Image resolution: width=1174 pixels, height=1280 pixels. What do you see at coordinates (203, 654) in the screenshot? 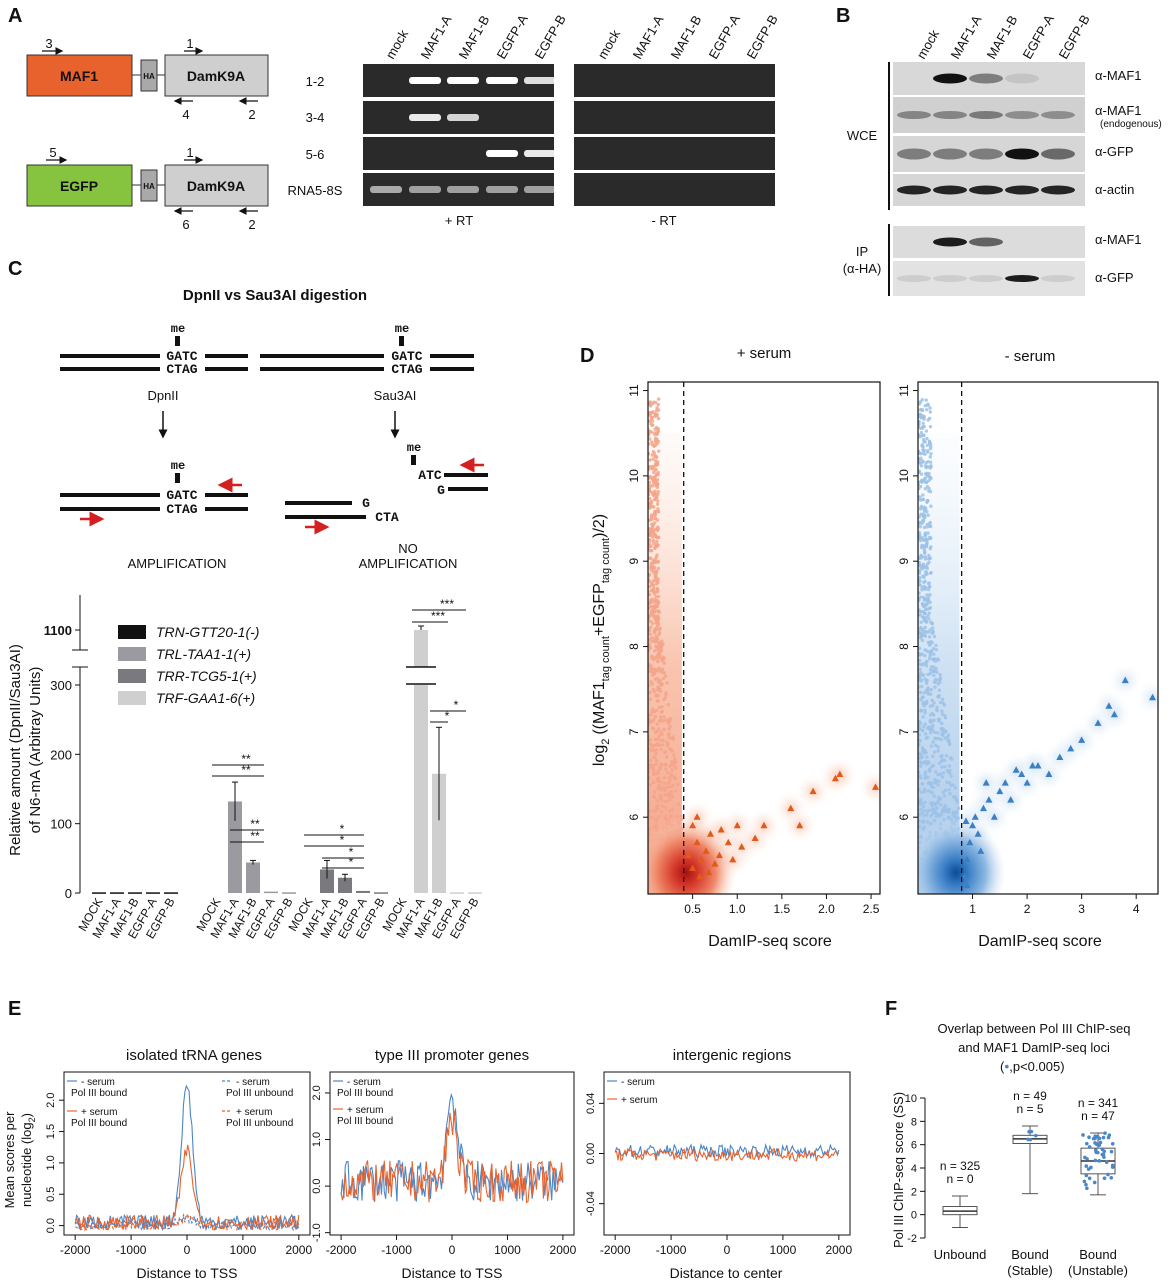
I see `legend-label: TRL-TAA1-1(+)` at bounding box center [203, 654].